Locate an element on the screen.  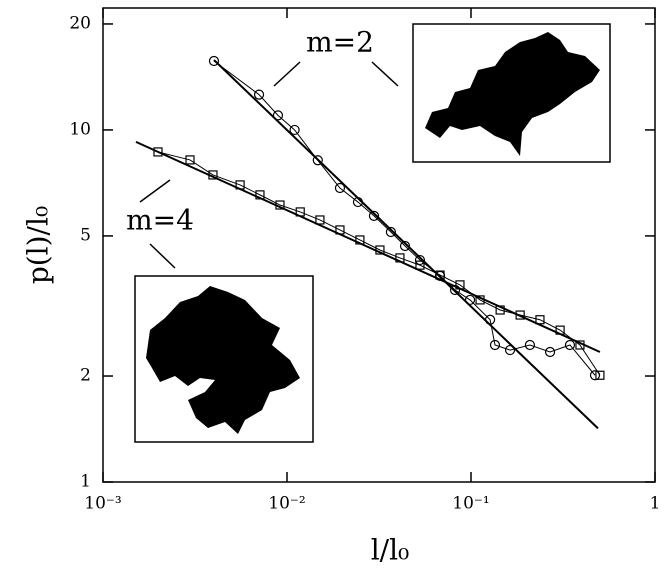
inset-m2 is located at coordinates (511, 93).